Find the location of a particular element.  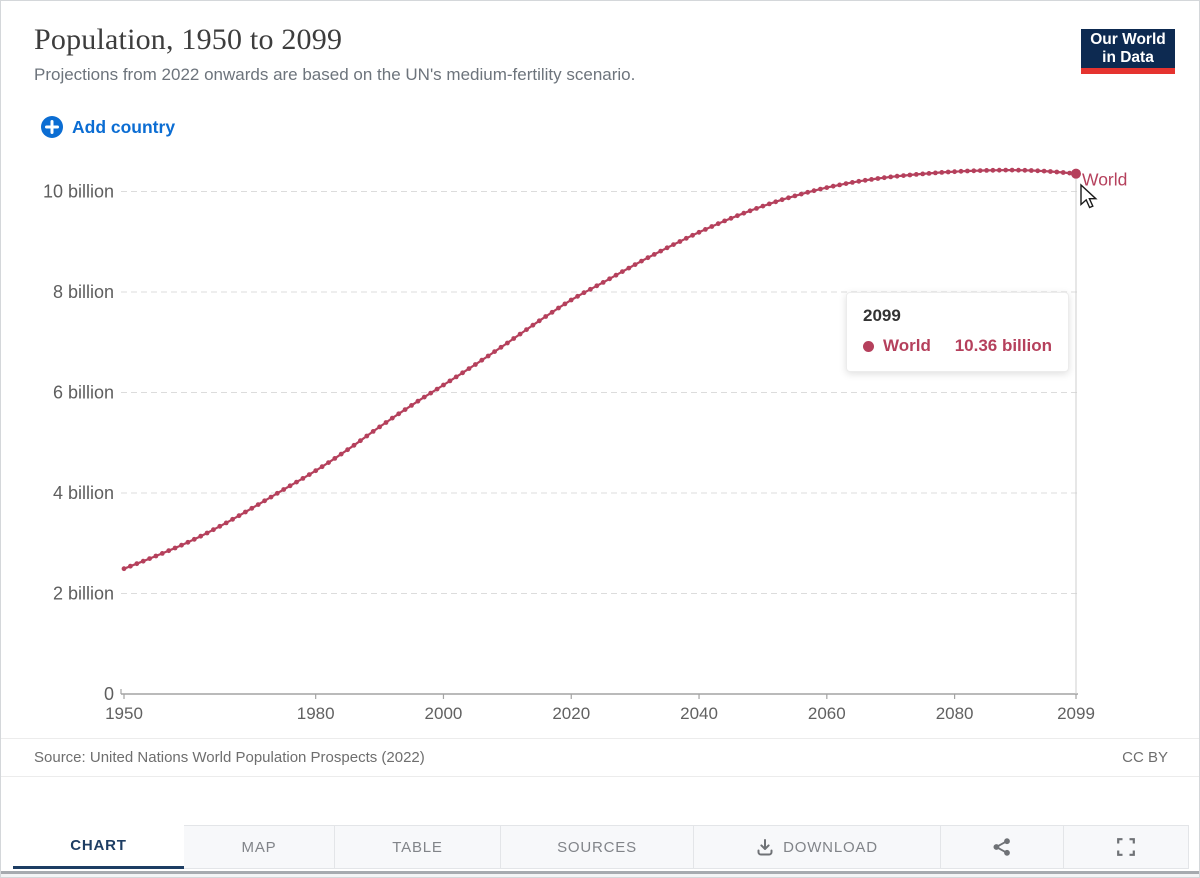

tab-fullscreen is located at coordinates (1126, 847).